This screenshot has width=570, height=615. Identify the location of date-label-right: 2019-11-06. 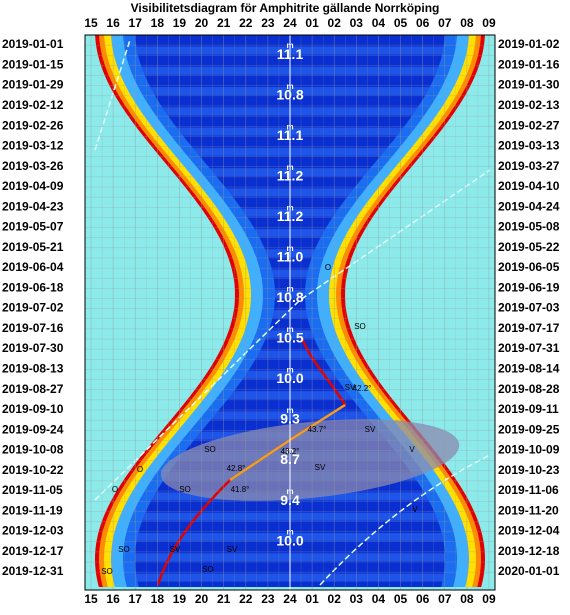
(528, 490).